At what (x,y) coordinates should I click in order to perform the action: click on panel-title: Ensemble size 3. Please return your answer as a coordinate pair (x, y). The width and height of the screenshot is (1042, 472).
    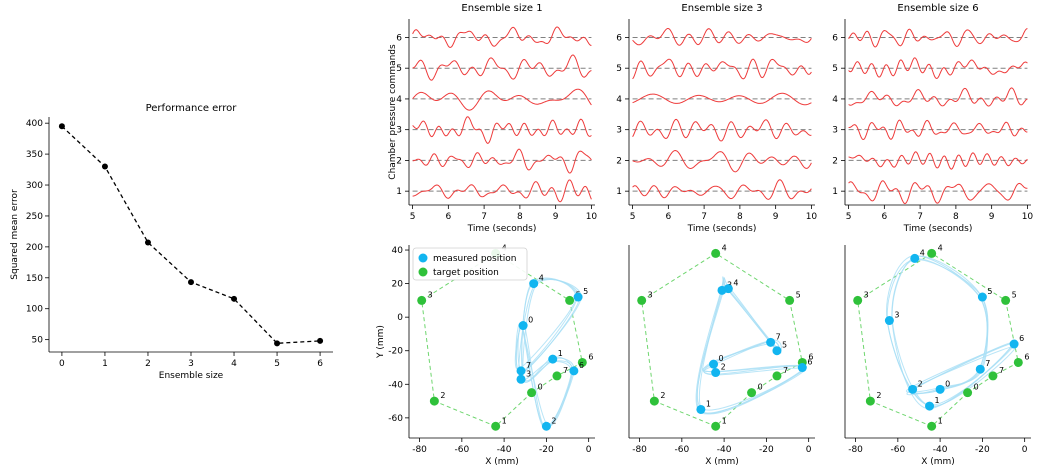
    Looking at the image, I should click on (721, 8).